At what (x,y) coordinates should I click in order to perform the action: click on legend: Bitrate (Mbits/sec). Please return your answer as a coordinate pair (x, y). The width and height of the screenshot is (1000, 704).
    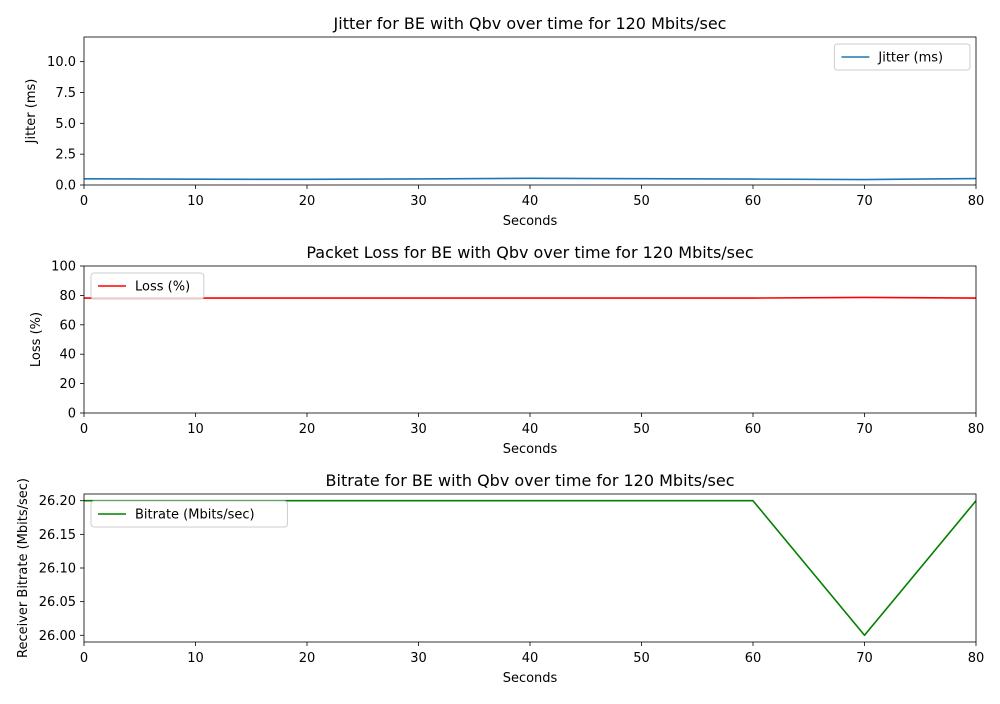
    Looking at the image, I should click on (189, 514).